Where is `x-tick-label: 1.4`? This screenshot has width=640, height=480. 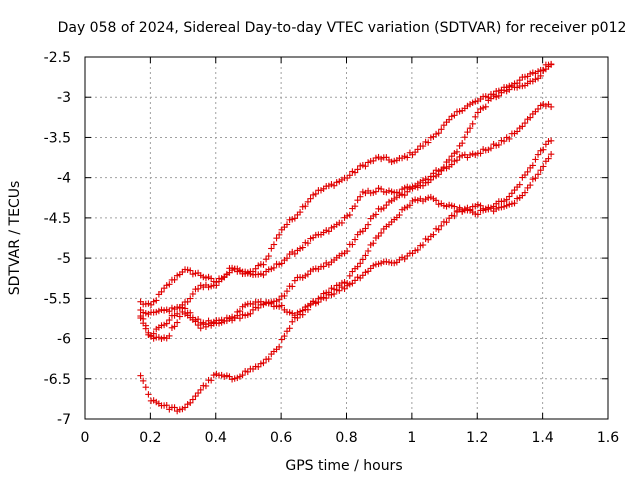 x-tick-label: 1.4 is located at coordinates (542, 438).